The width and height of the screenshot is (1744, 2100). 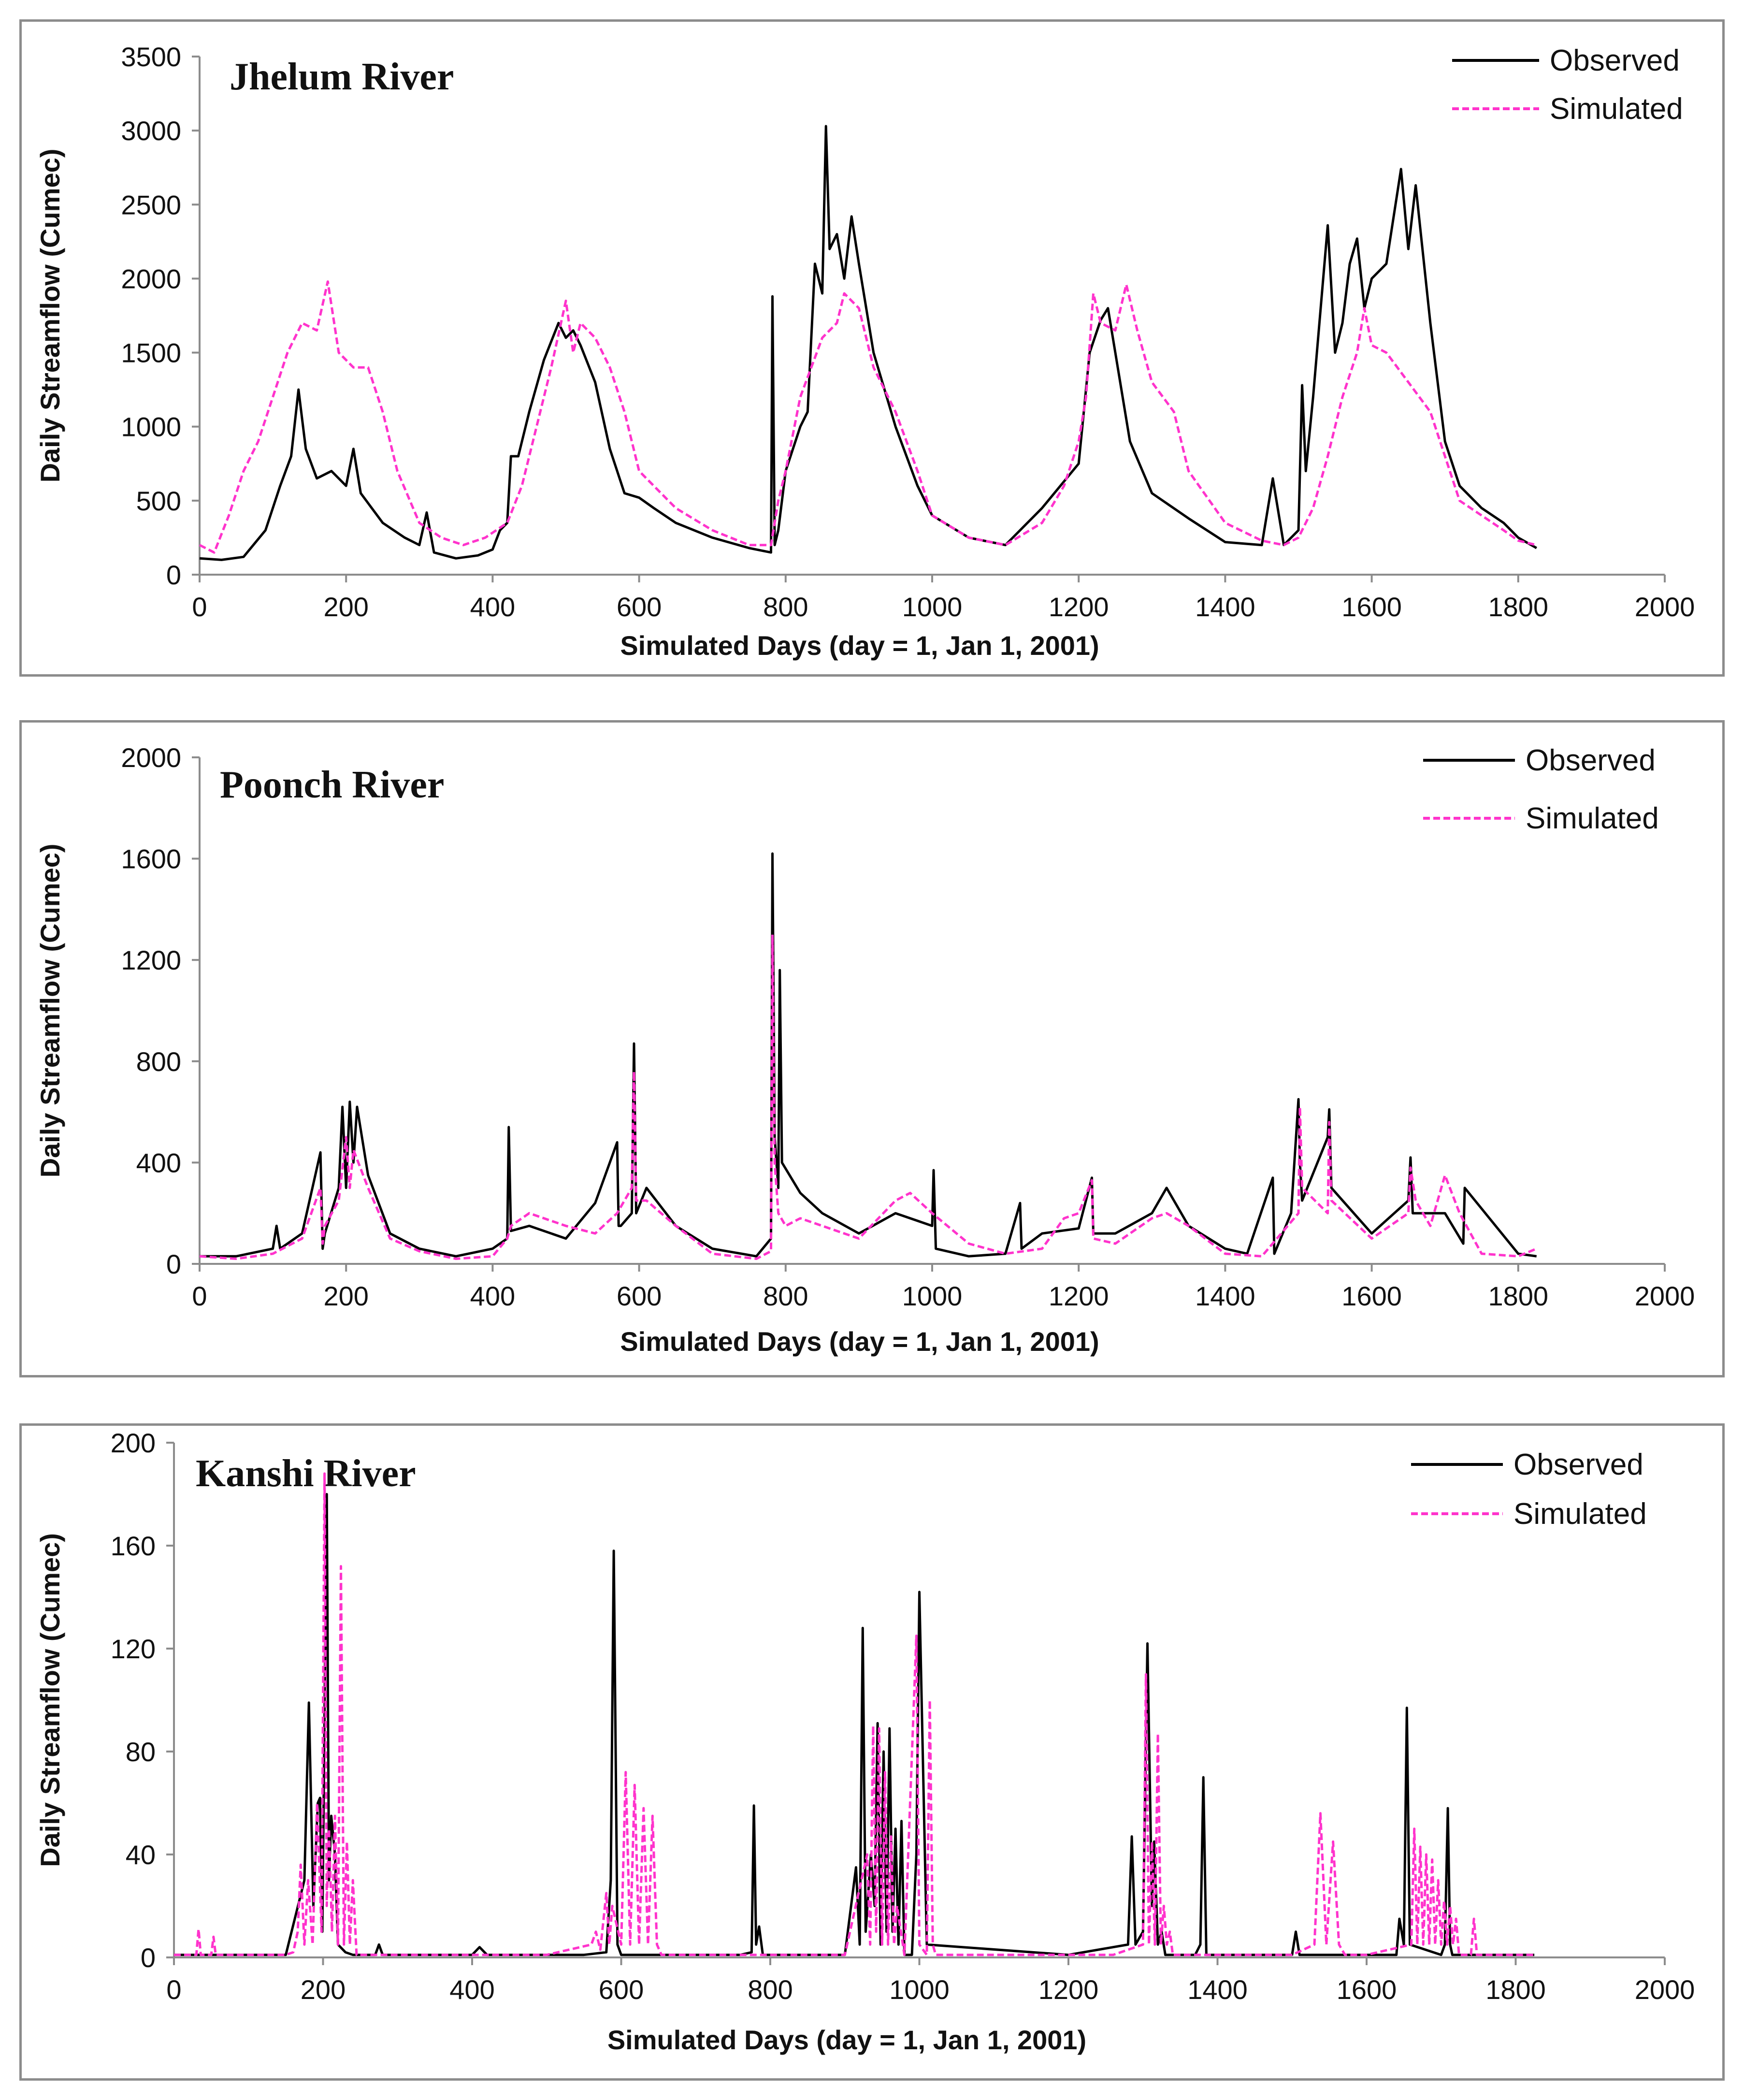 What do you see at coordinates (158, 501) in the screenshot?
I see `y-tick-label: 500` at bounding box center [158, 501].